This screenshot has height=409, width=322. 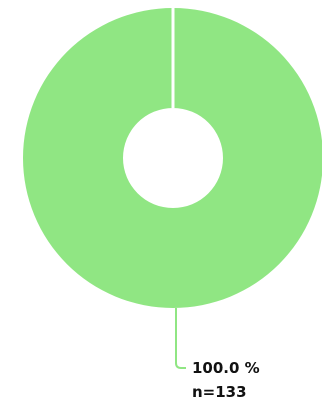 I want to click on label-leader-line, so click(x=180, y=338).